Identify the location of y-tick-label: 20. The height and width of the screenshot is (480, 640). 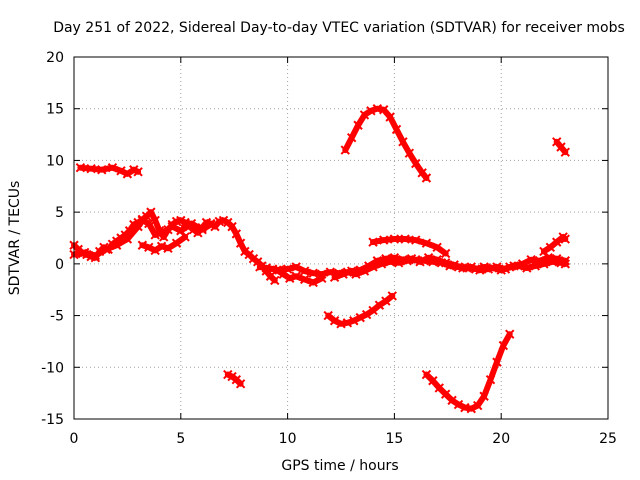
(55, 58).